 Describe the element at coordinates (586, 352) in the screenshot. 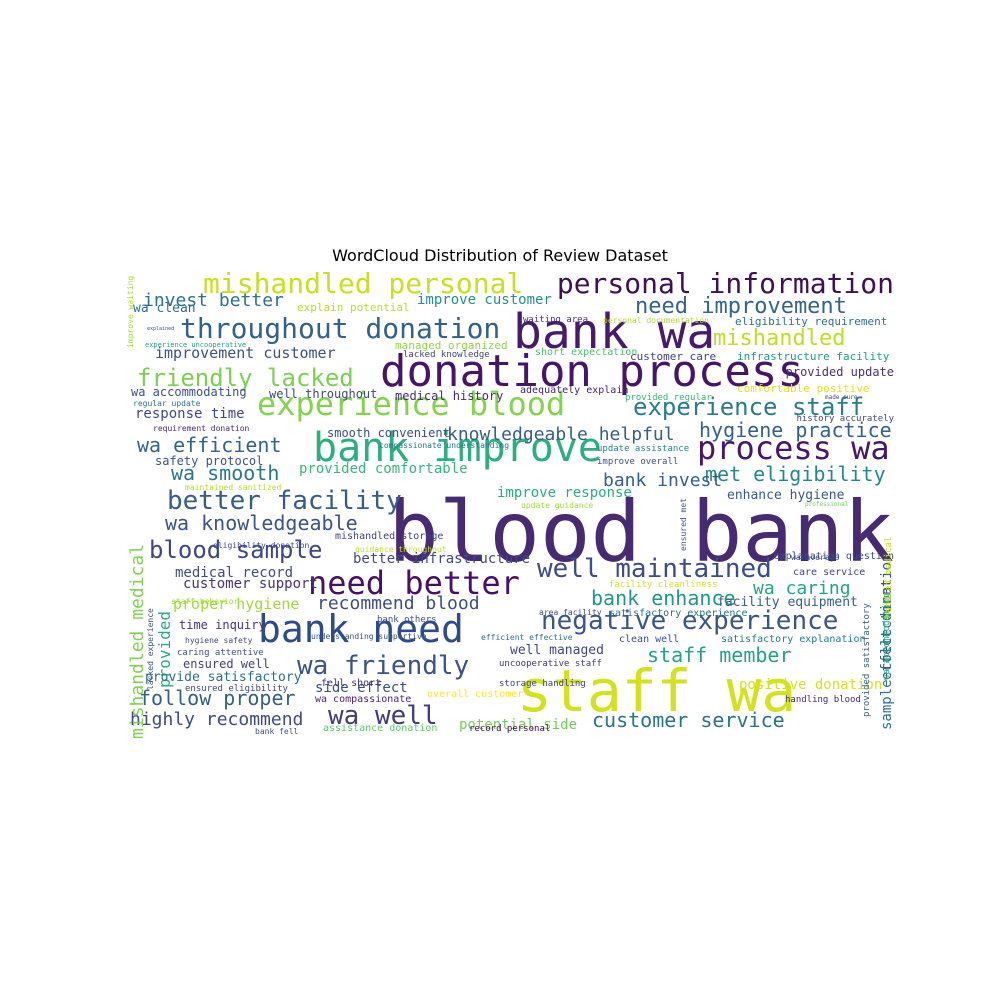

I see `word-cloud-term: short expectation` at that location.